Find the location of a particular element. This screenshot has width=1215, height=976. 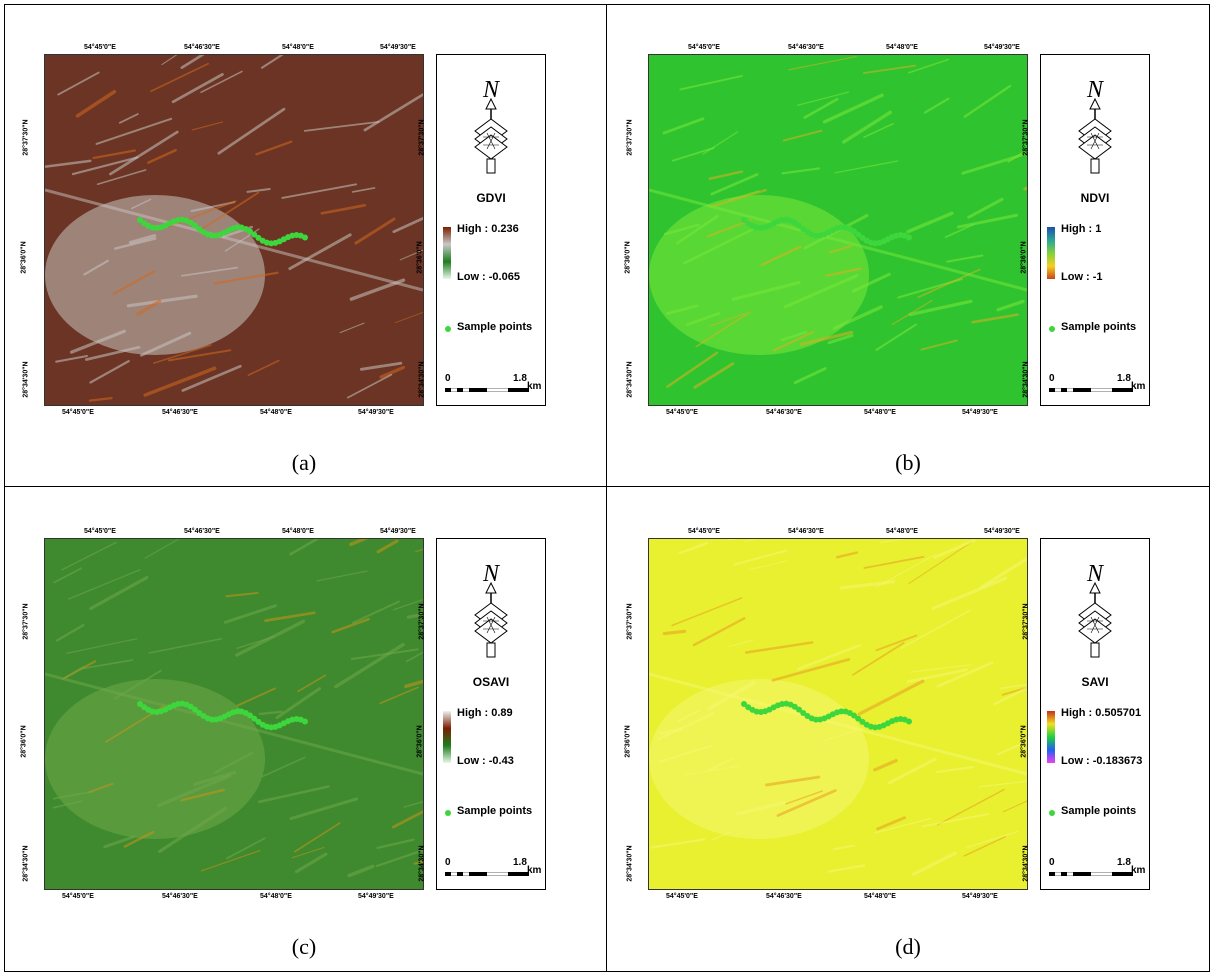

legend-low-label: Low : -0.065 is located at coordinates (488, 277).